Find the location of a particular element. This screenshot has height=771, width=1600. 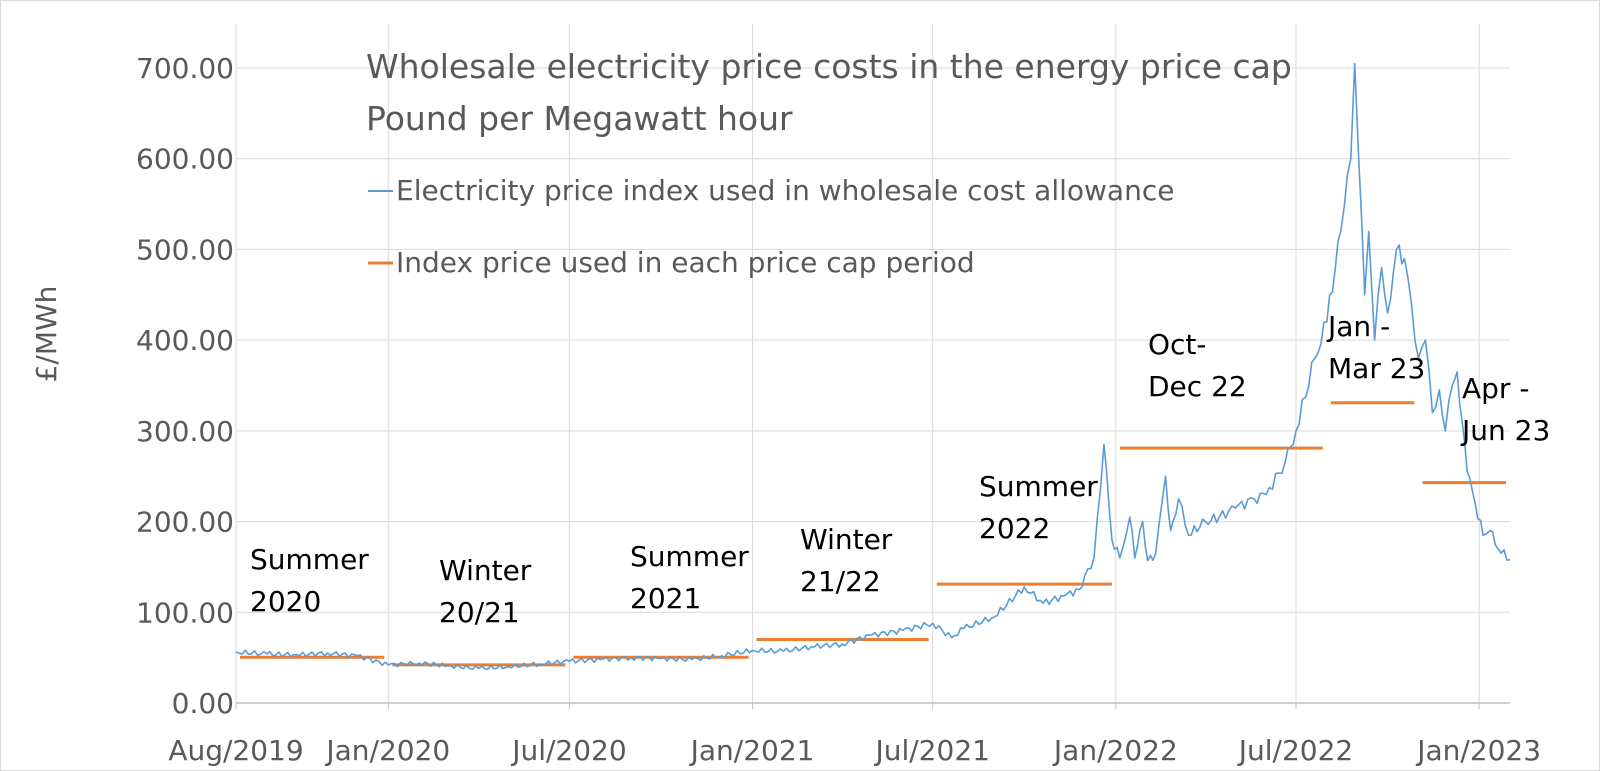

period-label: Summer 2020 is located at coordinates (309, 580).